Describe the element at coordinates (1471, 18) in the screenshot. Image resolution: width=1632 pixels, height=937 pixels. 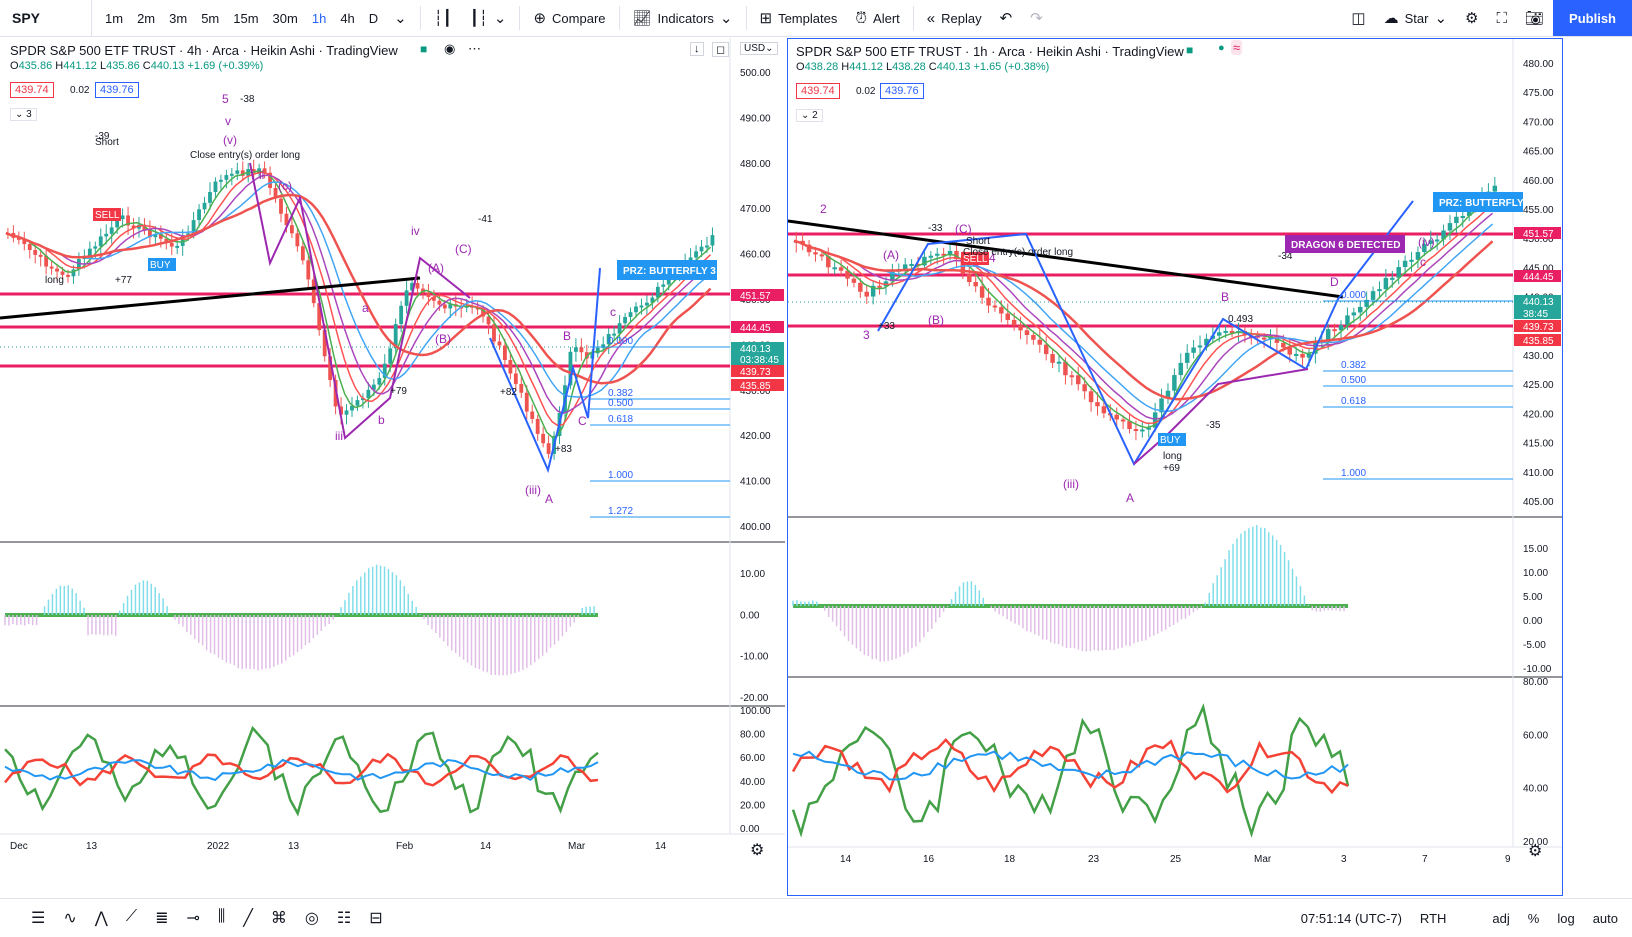
I see `settings-button: ⚙︎` at that location.